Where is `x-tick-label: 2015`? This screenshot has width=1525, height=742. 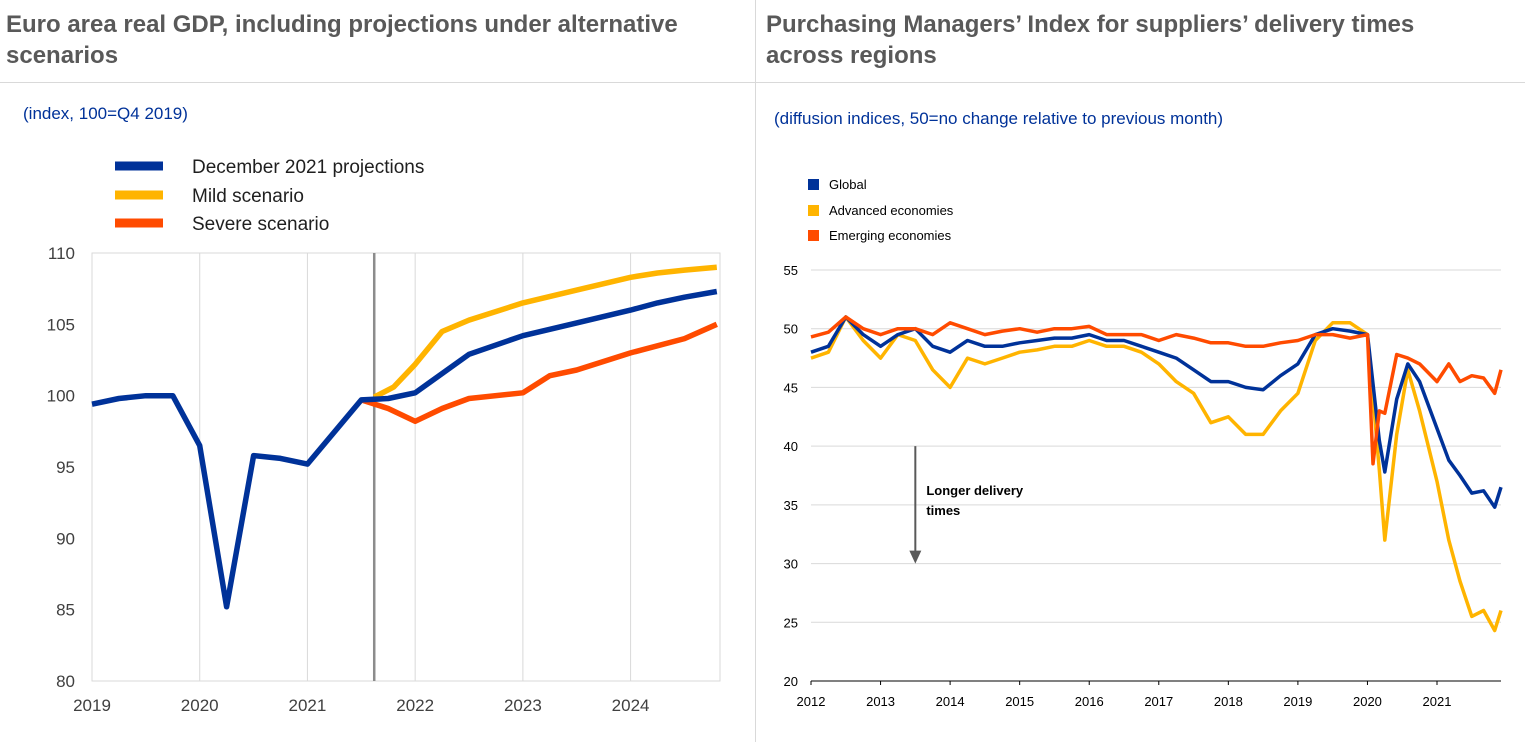 x-tick-label: 2015 is located at coordinates (1019, 701).